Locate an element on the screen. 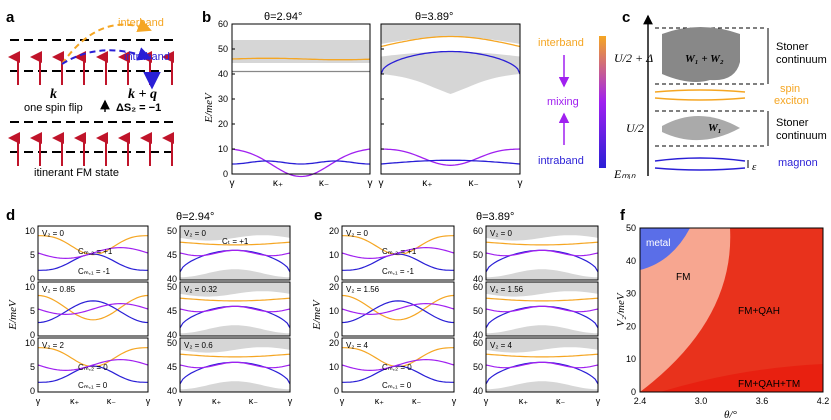 This screenshot has height=420, width=831. chern-label: Cₘ,₂ = +1 is located at coordinates (399, 251).